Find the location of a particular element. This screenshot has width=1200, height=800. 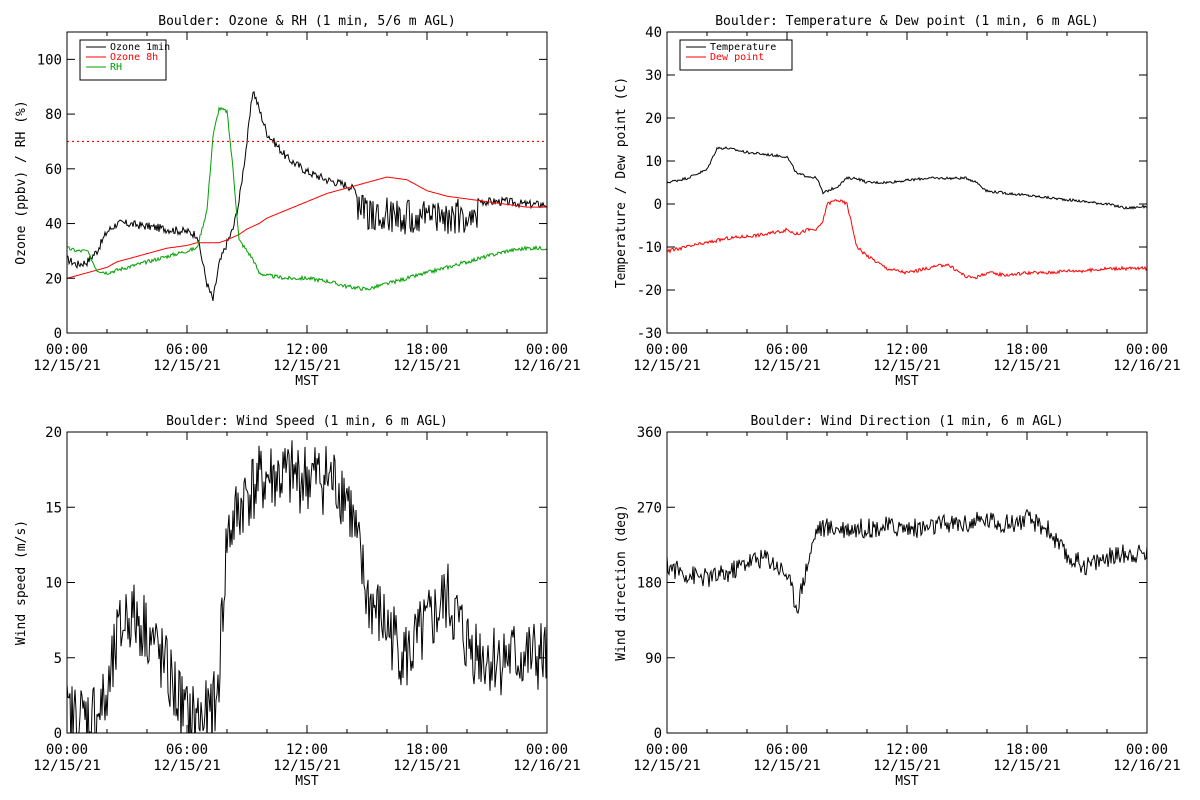

y-axis-label: Wind direction (deg) is located at coordinates (621, 582).